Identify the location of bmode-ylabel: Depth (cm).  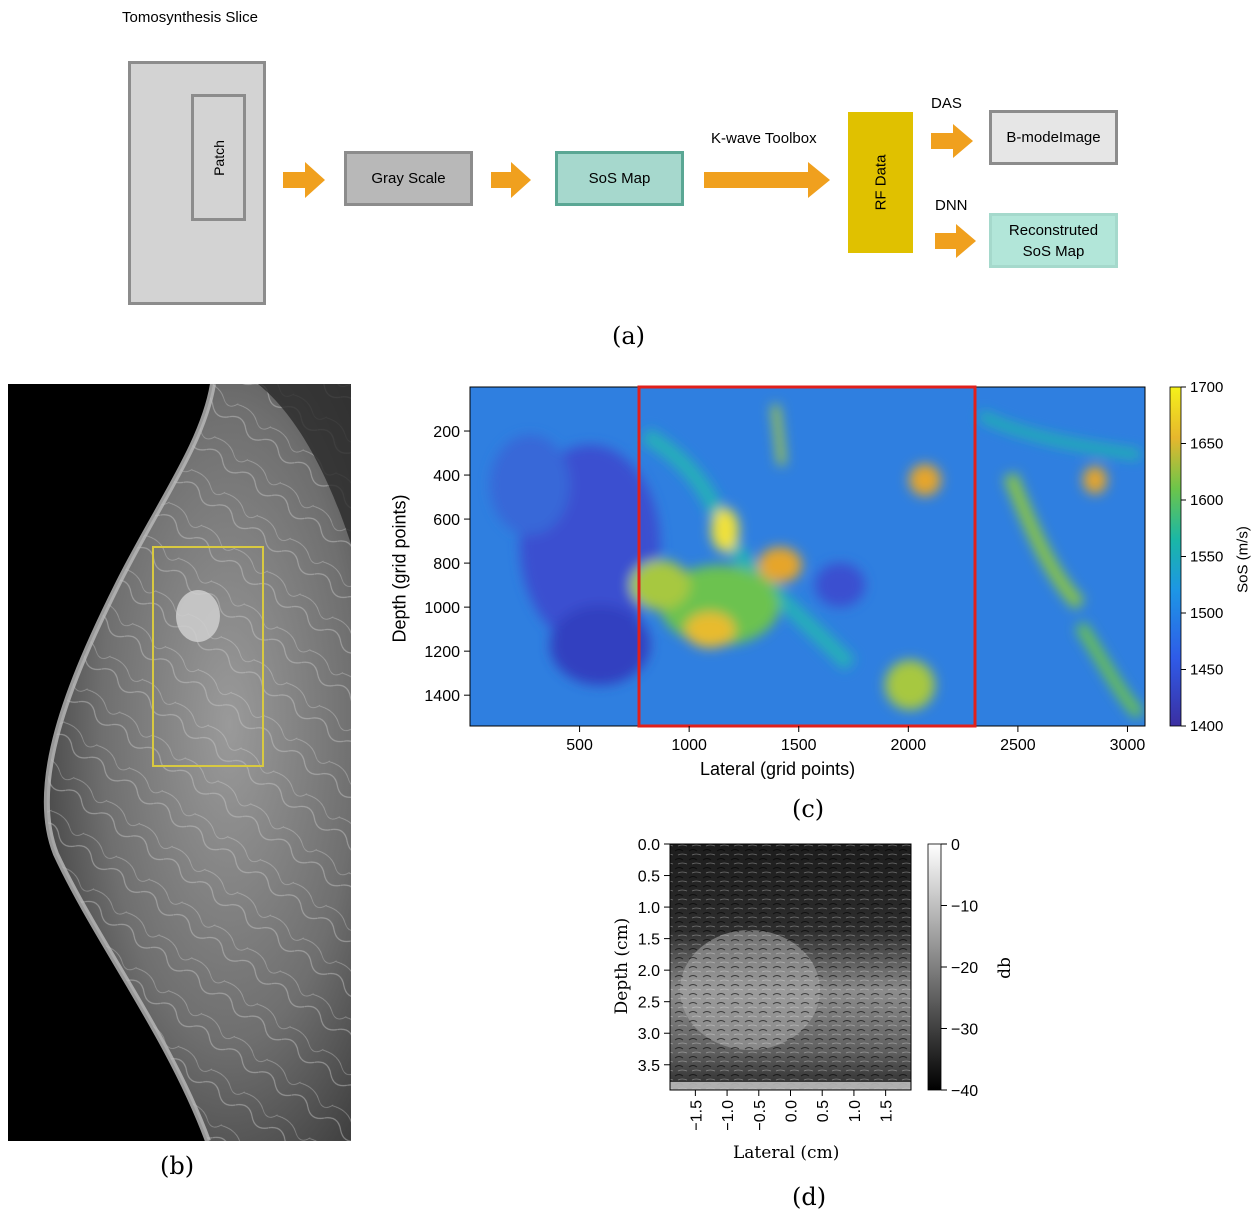
(622, 966).